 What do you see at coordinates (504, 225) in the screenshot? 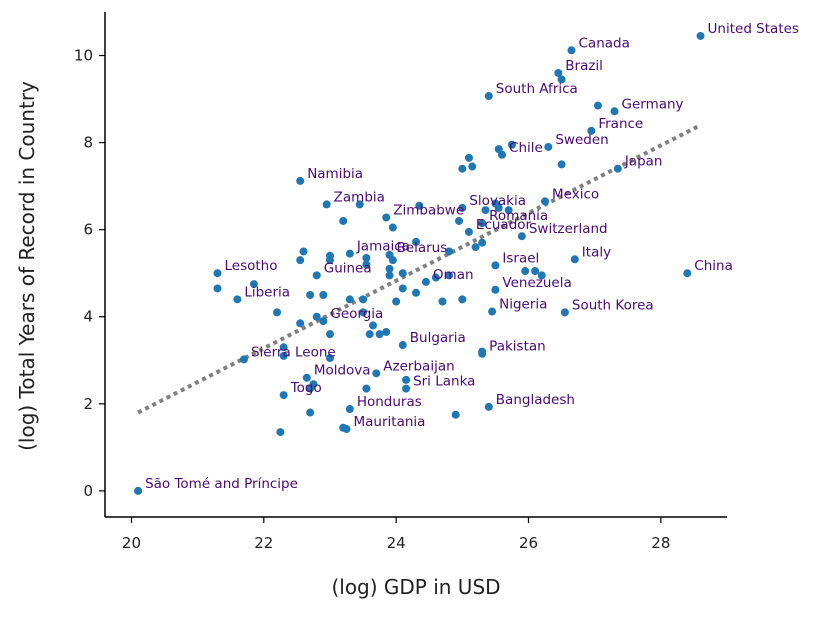
I see `point-label: Ecuador` at bounding box center [504, 225].